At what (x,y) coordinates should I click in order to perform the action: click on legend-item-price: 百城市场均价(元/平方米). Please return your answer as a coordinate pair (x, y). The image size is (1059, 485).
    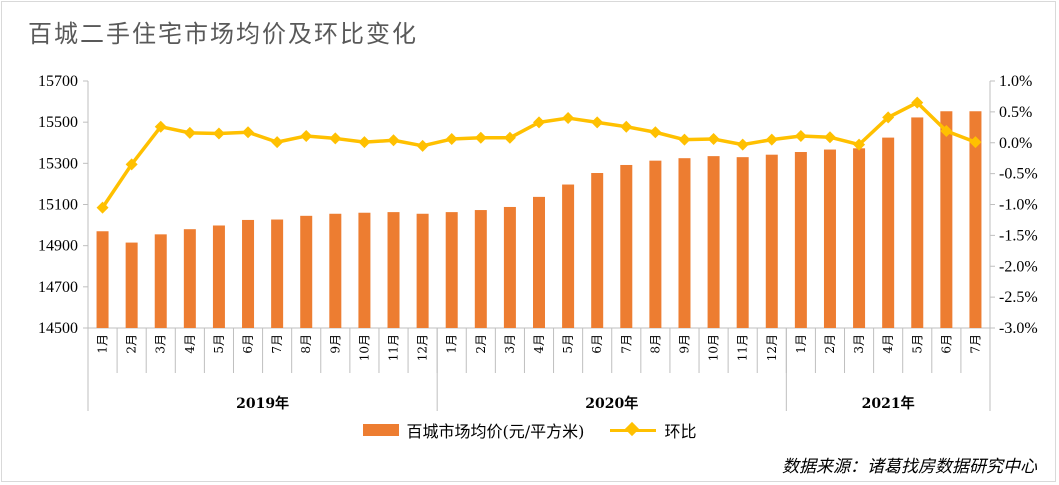
    Looking at the image, I should click on (473, 430).